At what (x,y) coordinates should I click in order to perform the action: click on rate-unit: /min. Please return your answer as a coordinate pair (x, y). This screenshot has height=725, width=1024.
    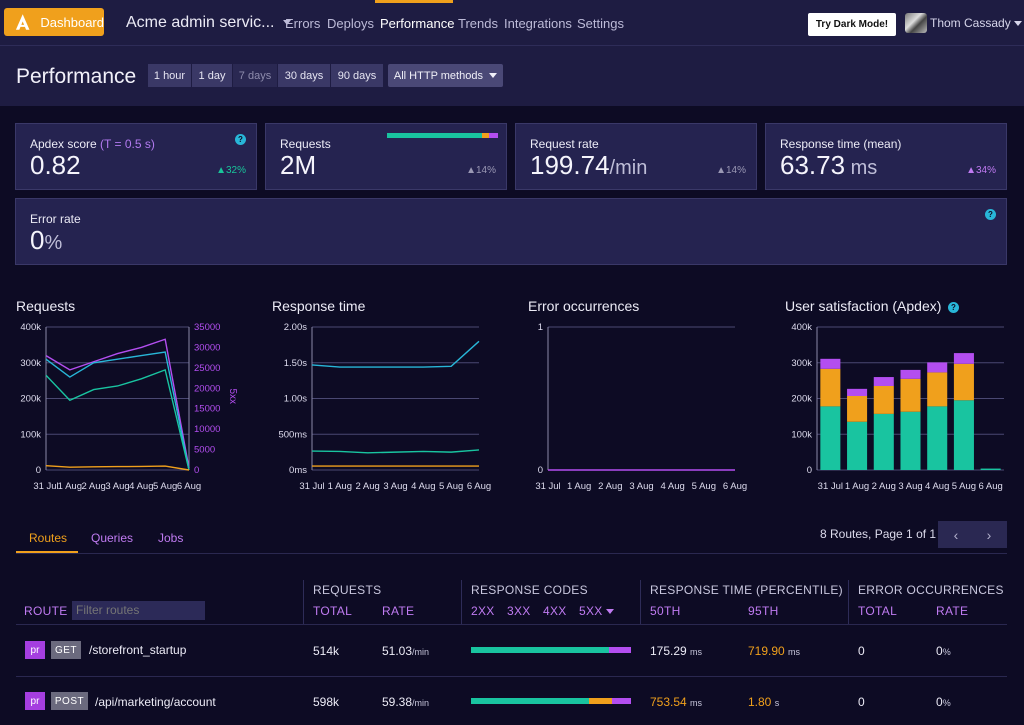
    Looking at the image, I should click on (628, 168).